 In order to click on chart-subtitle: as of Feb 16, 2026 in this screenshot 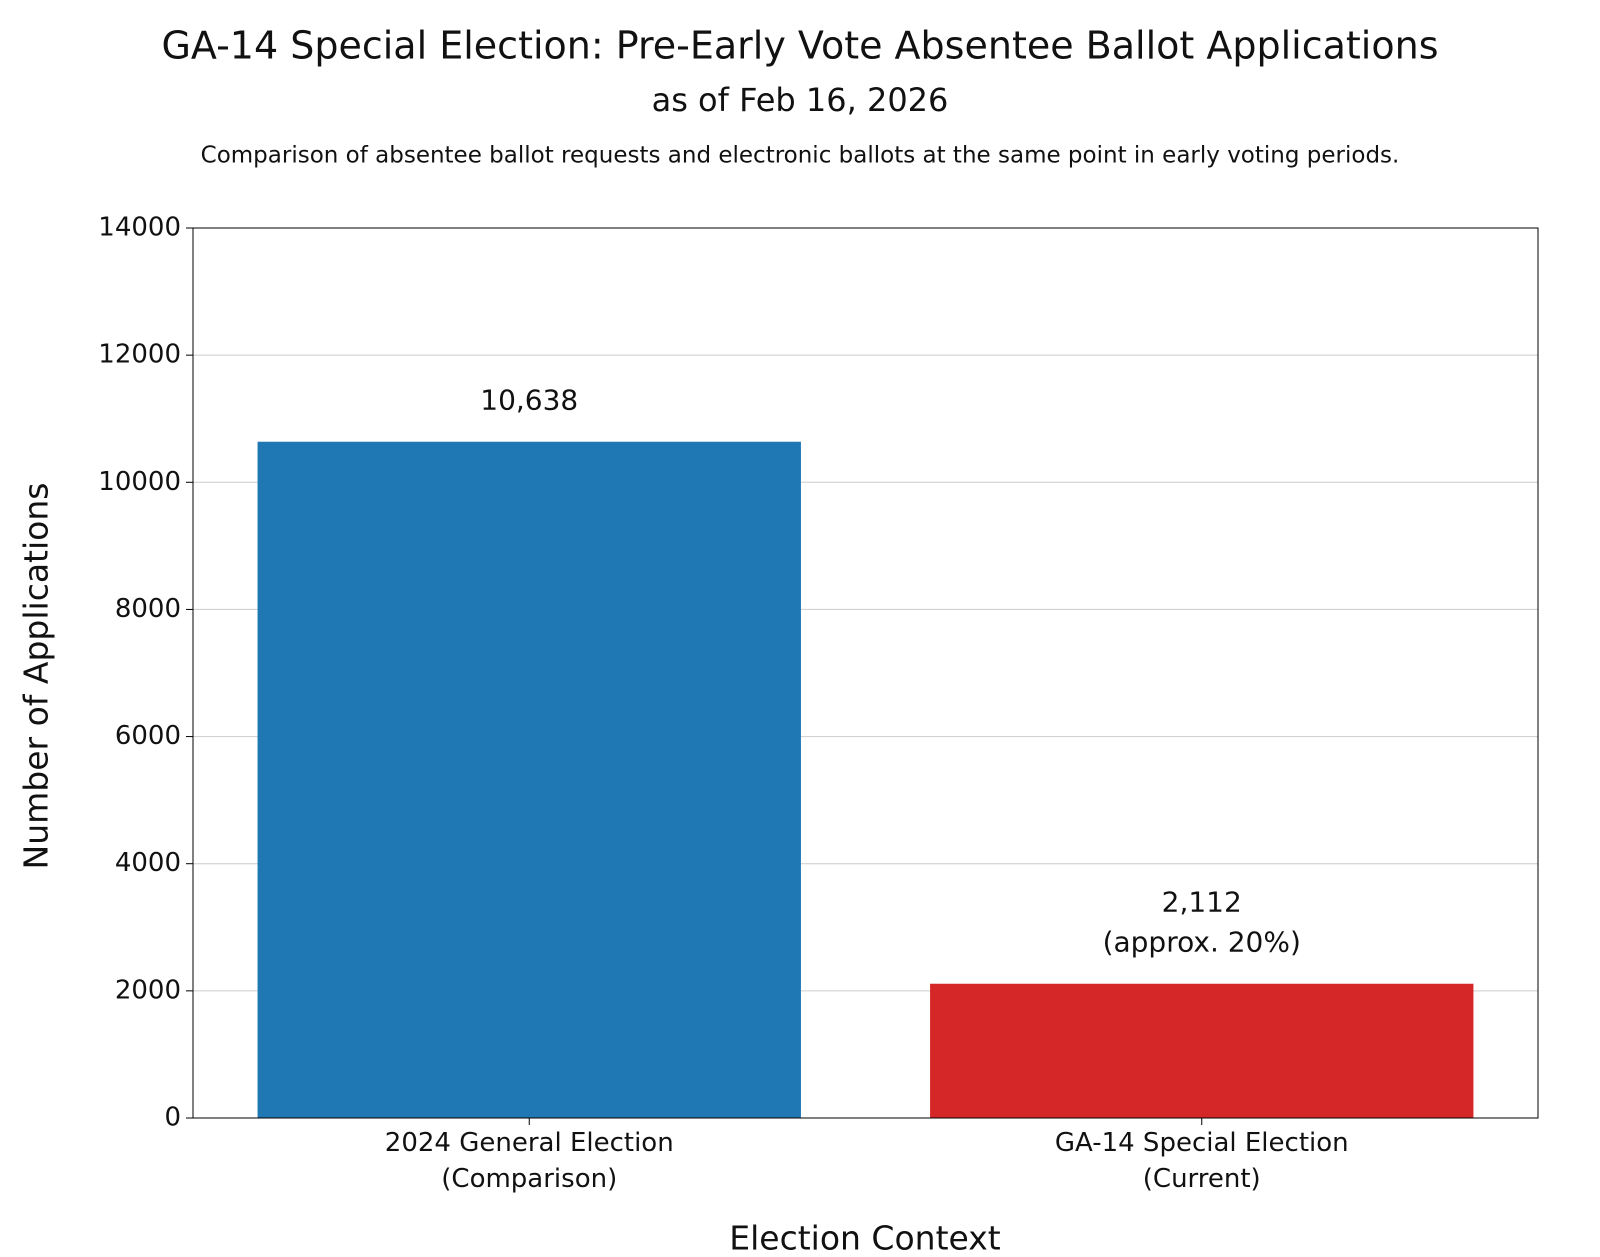, I will do `click(800, 100)`.